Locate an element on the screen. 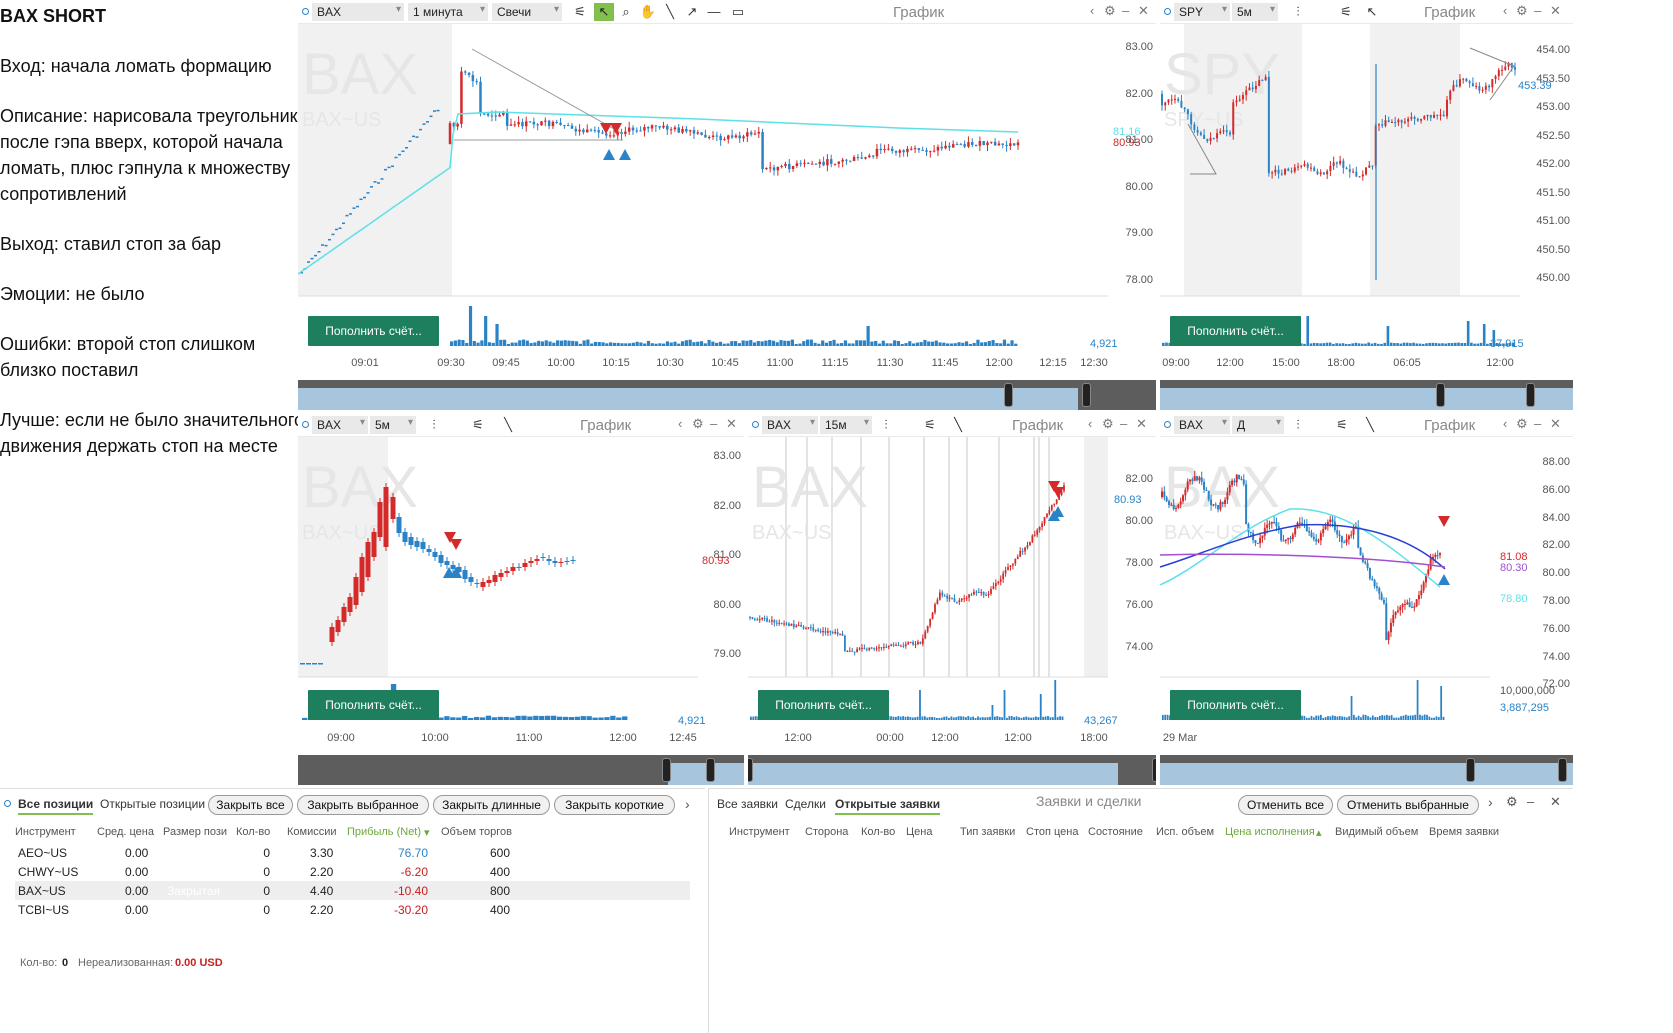  cancel-selected-button: Отменить выбранные is located at coordinates (1408, 805).